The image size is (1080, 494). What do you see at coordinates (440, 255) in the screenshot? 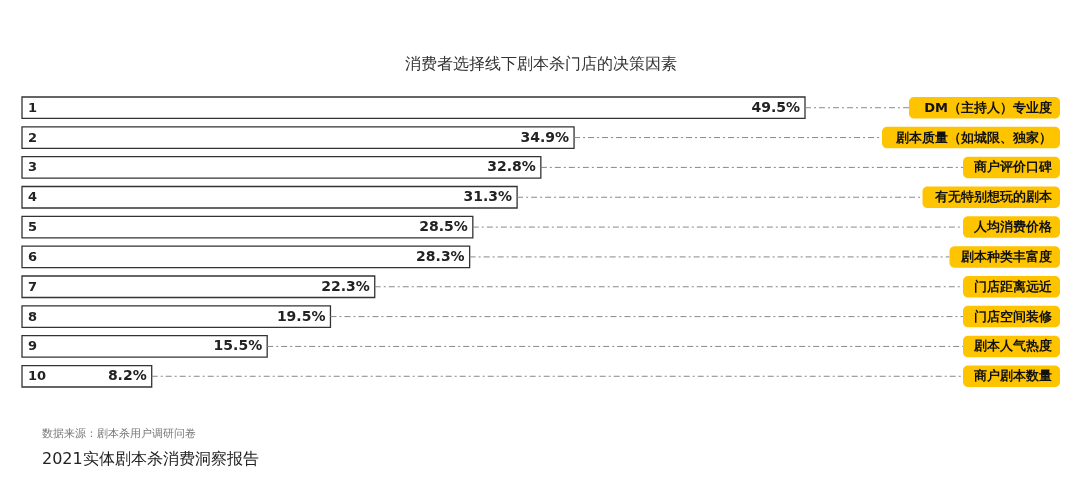
I see `data-label: 28.3%` at bounding box center [440, 255].